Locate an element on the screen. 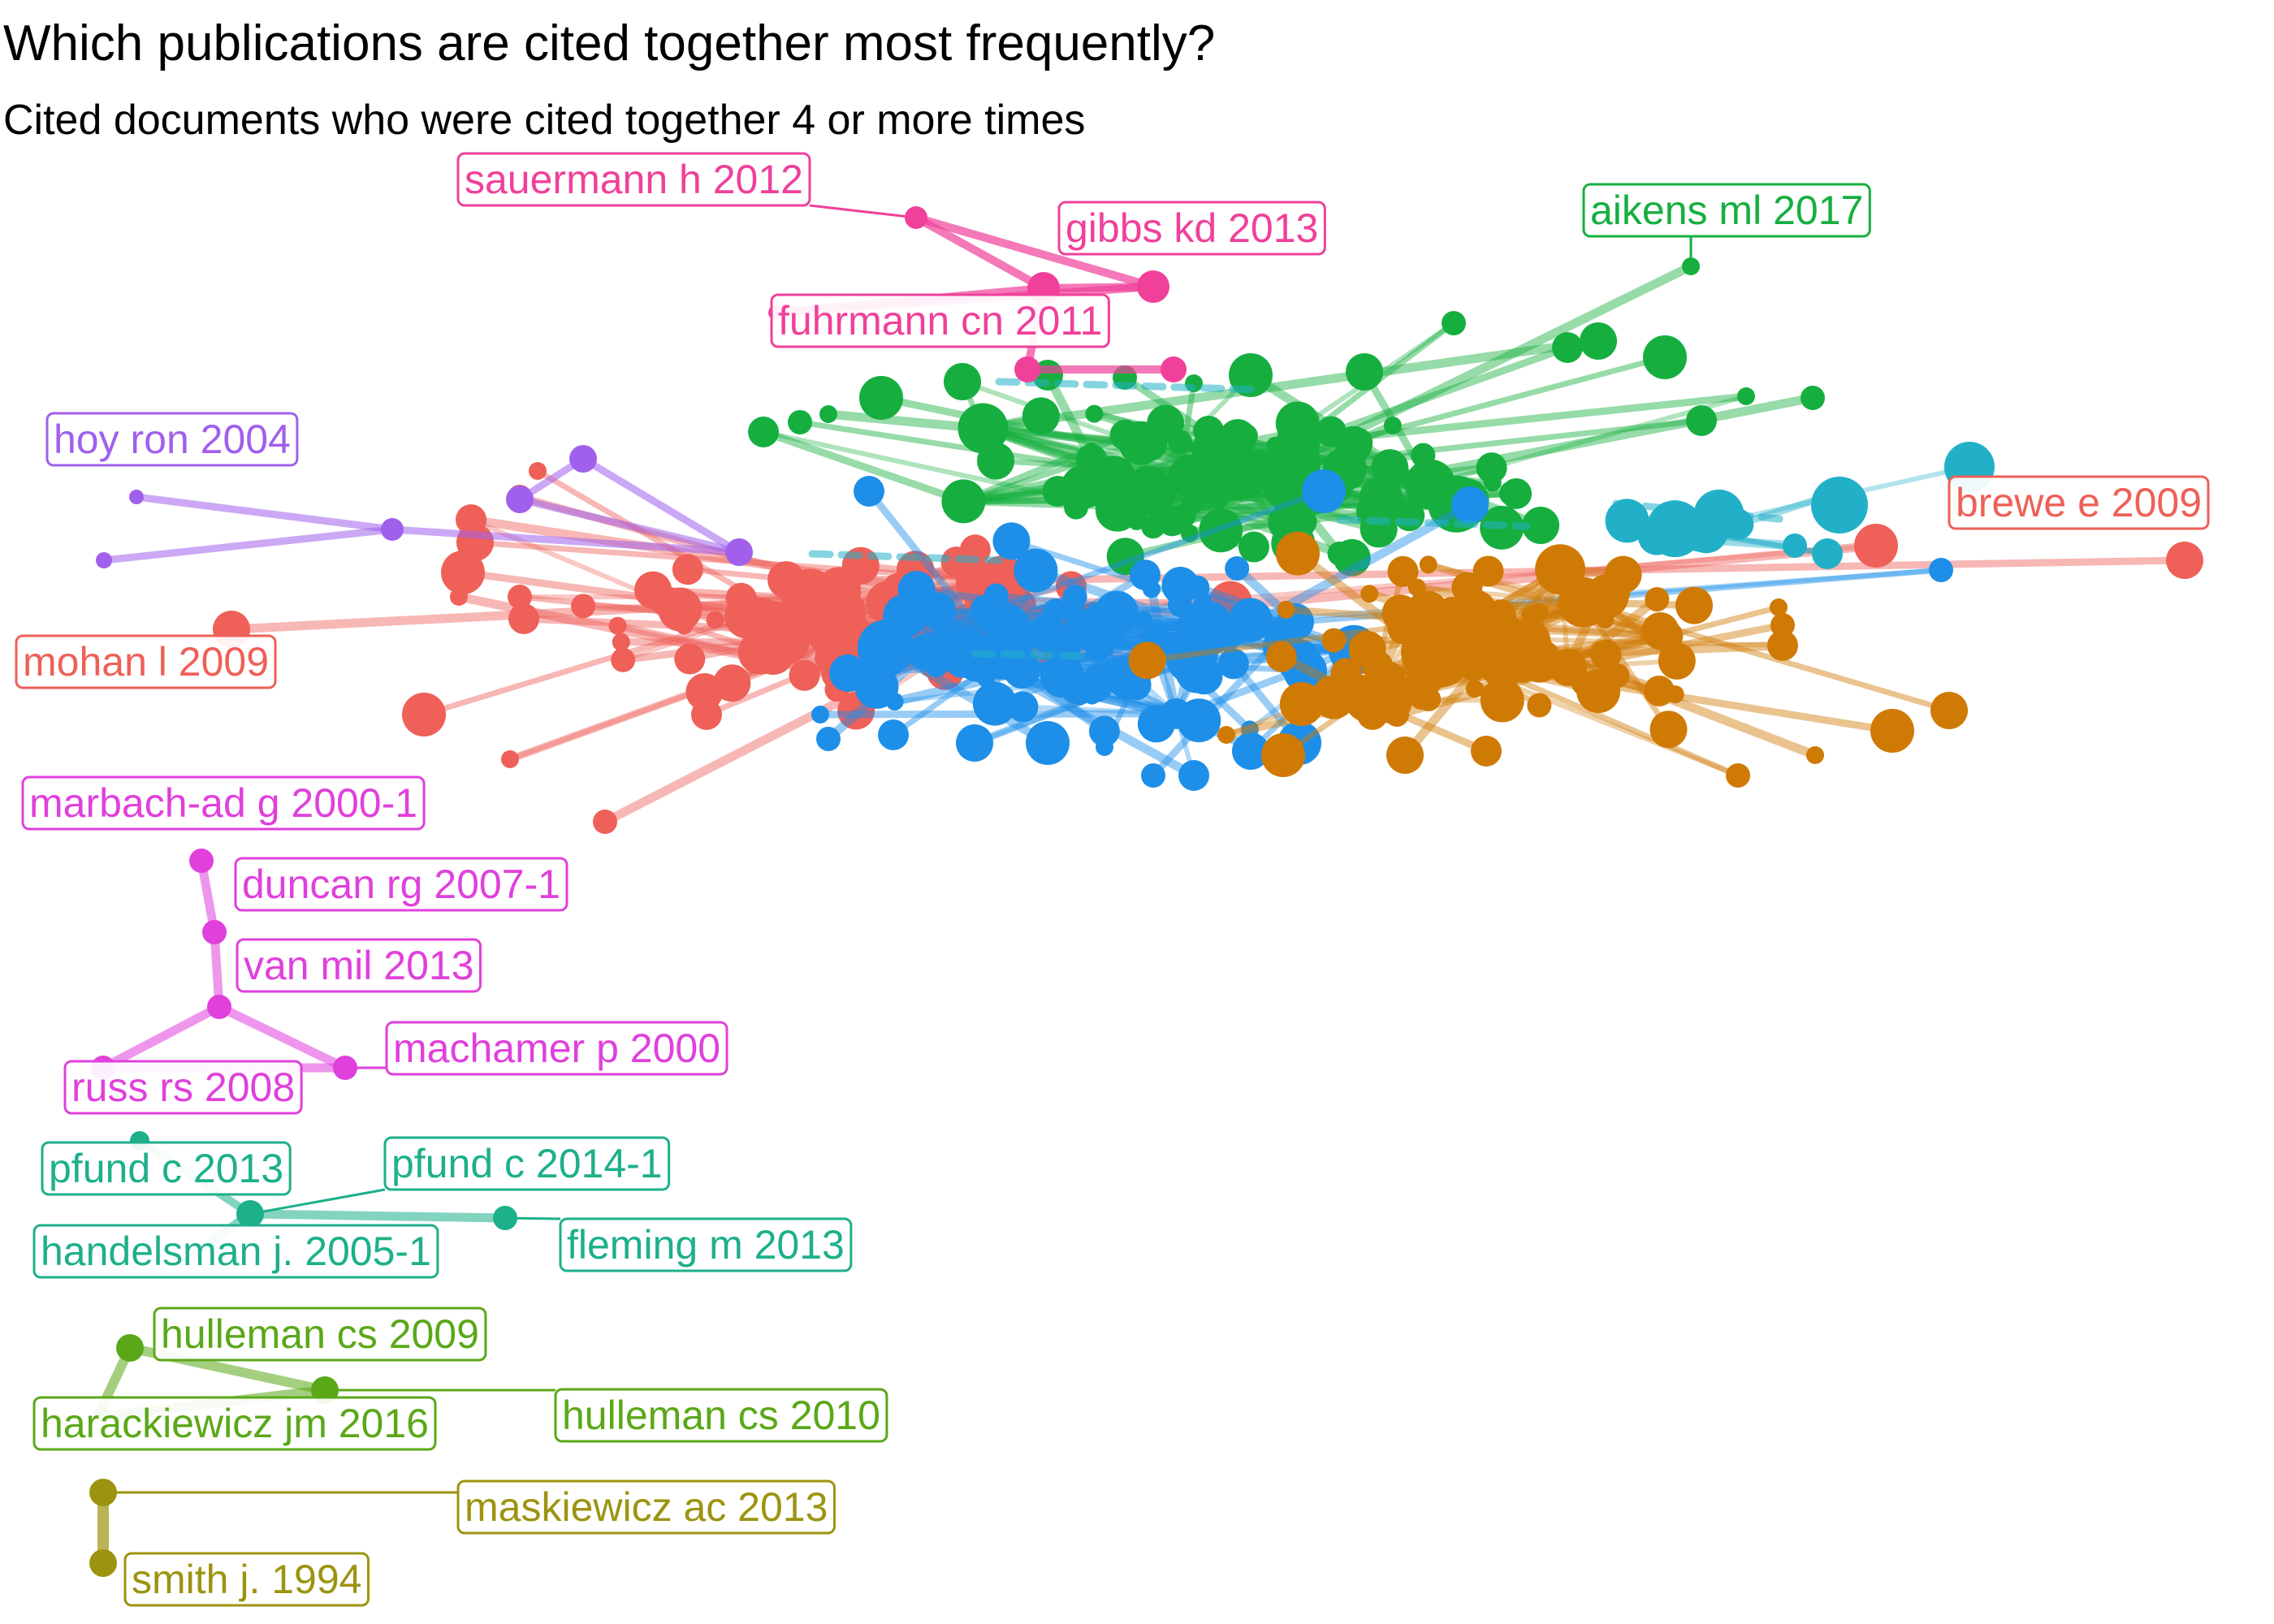  node-label-text: fuhrmann cn 2011 is located at coordinates (940, 321).